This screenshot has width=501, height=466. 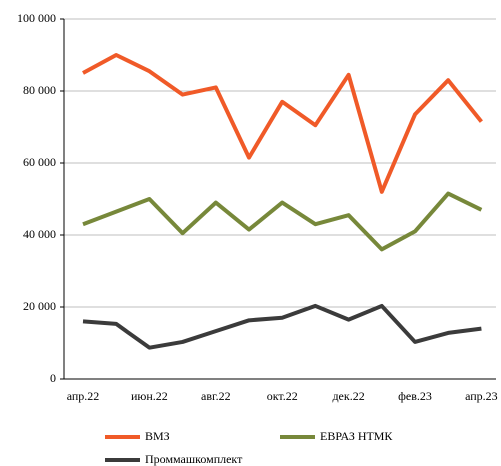 What do you see at coordinates (415, 396) in the screenshot?
I see `x-tick-label: фев.23` at bounding box center [415, 396].